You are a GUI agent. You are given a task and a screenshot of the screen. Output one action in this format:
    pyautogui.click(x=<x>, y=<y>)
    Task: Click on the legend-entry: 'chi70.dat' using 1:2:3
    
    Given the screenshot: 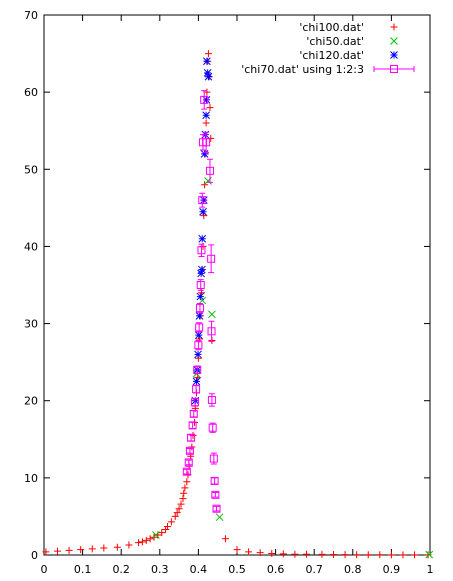 What is the action you would take?
    pyautogui.click(x=328, y=69)
    